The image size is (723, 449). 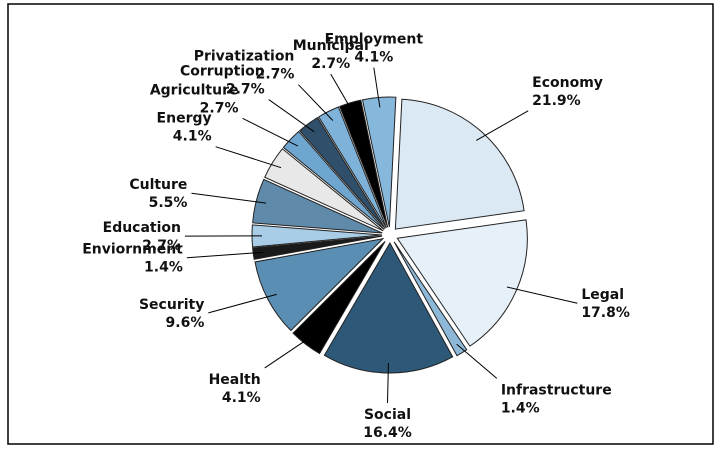 What do you see at coordinates (602, 295) in the screenshot?
I see `slice-label: Legal` at bounding box center [602, 295].